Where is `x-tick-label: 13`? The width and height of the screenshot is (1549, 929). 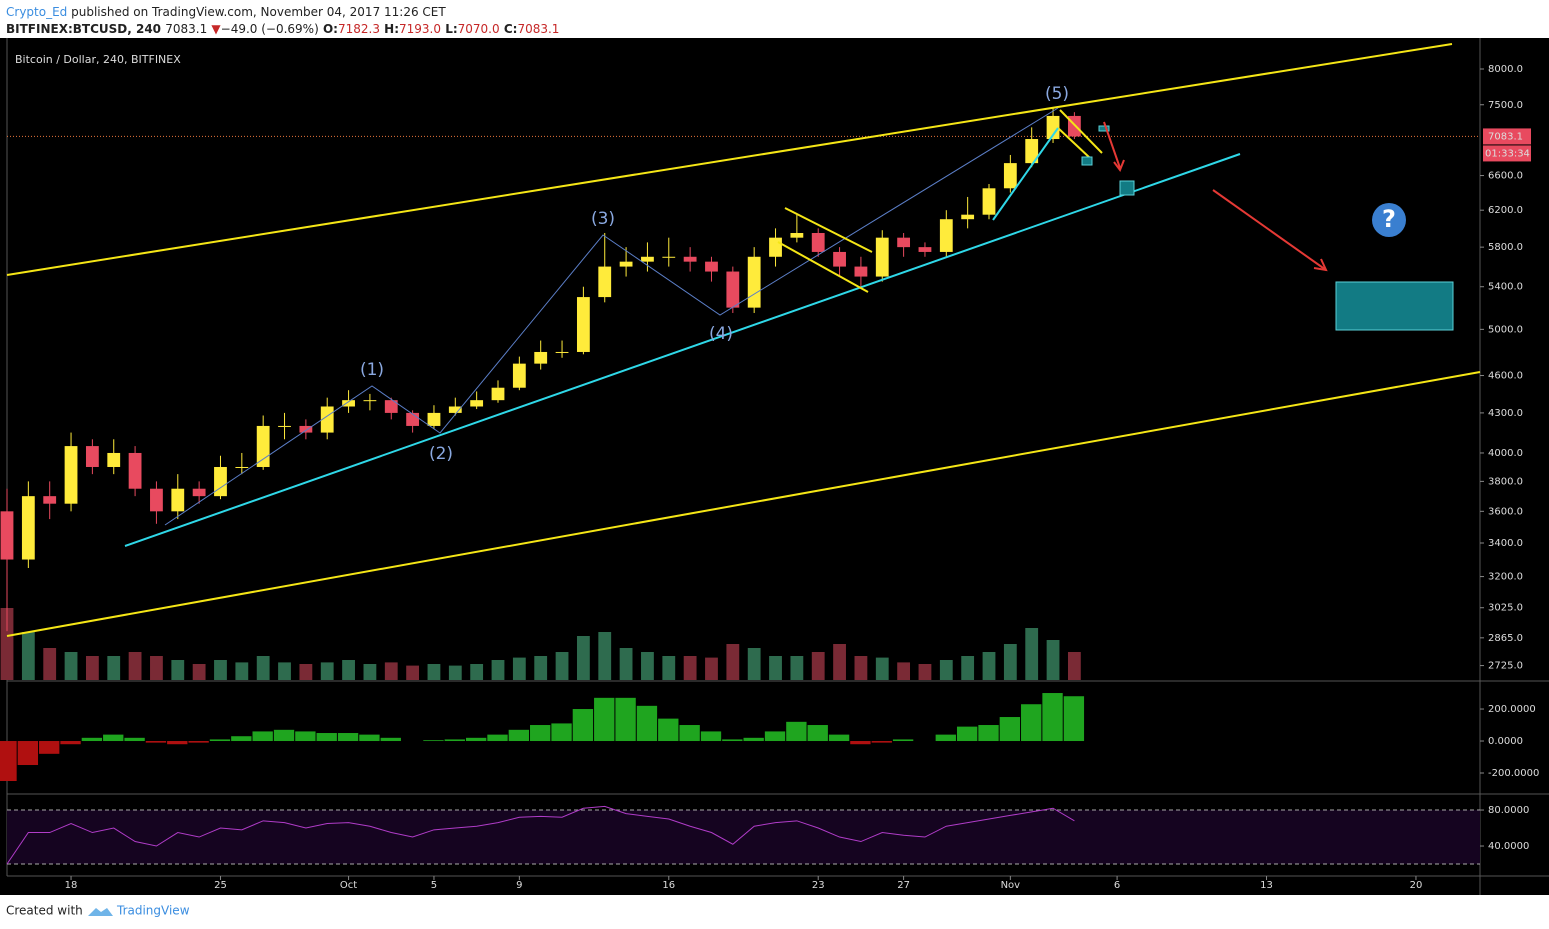
x-tick-label: 13 is located at coordinates (1266, 885).